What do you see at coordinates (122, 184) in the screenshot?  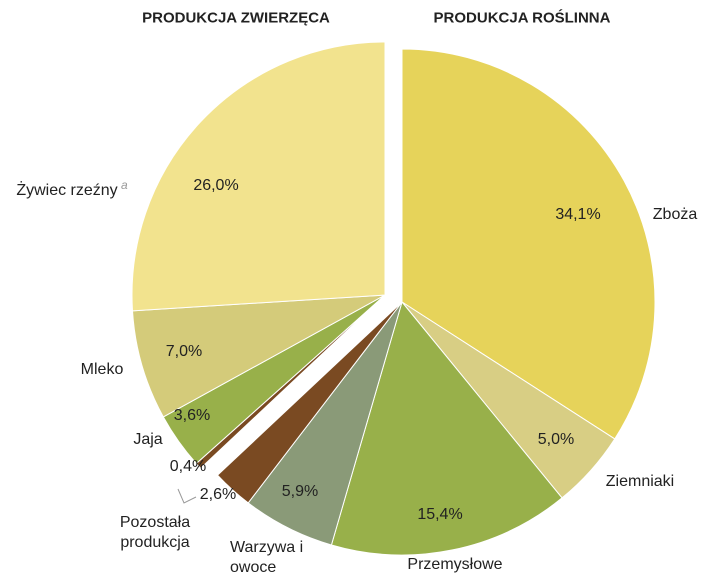 I see `note-mark: a` at bounding box center [122, 184].